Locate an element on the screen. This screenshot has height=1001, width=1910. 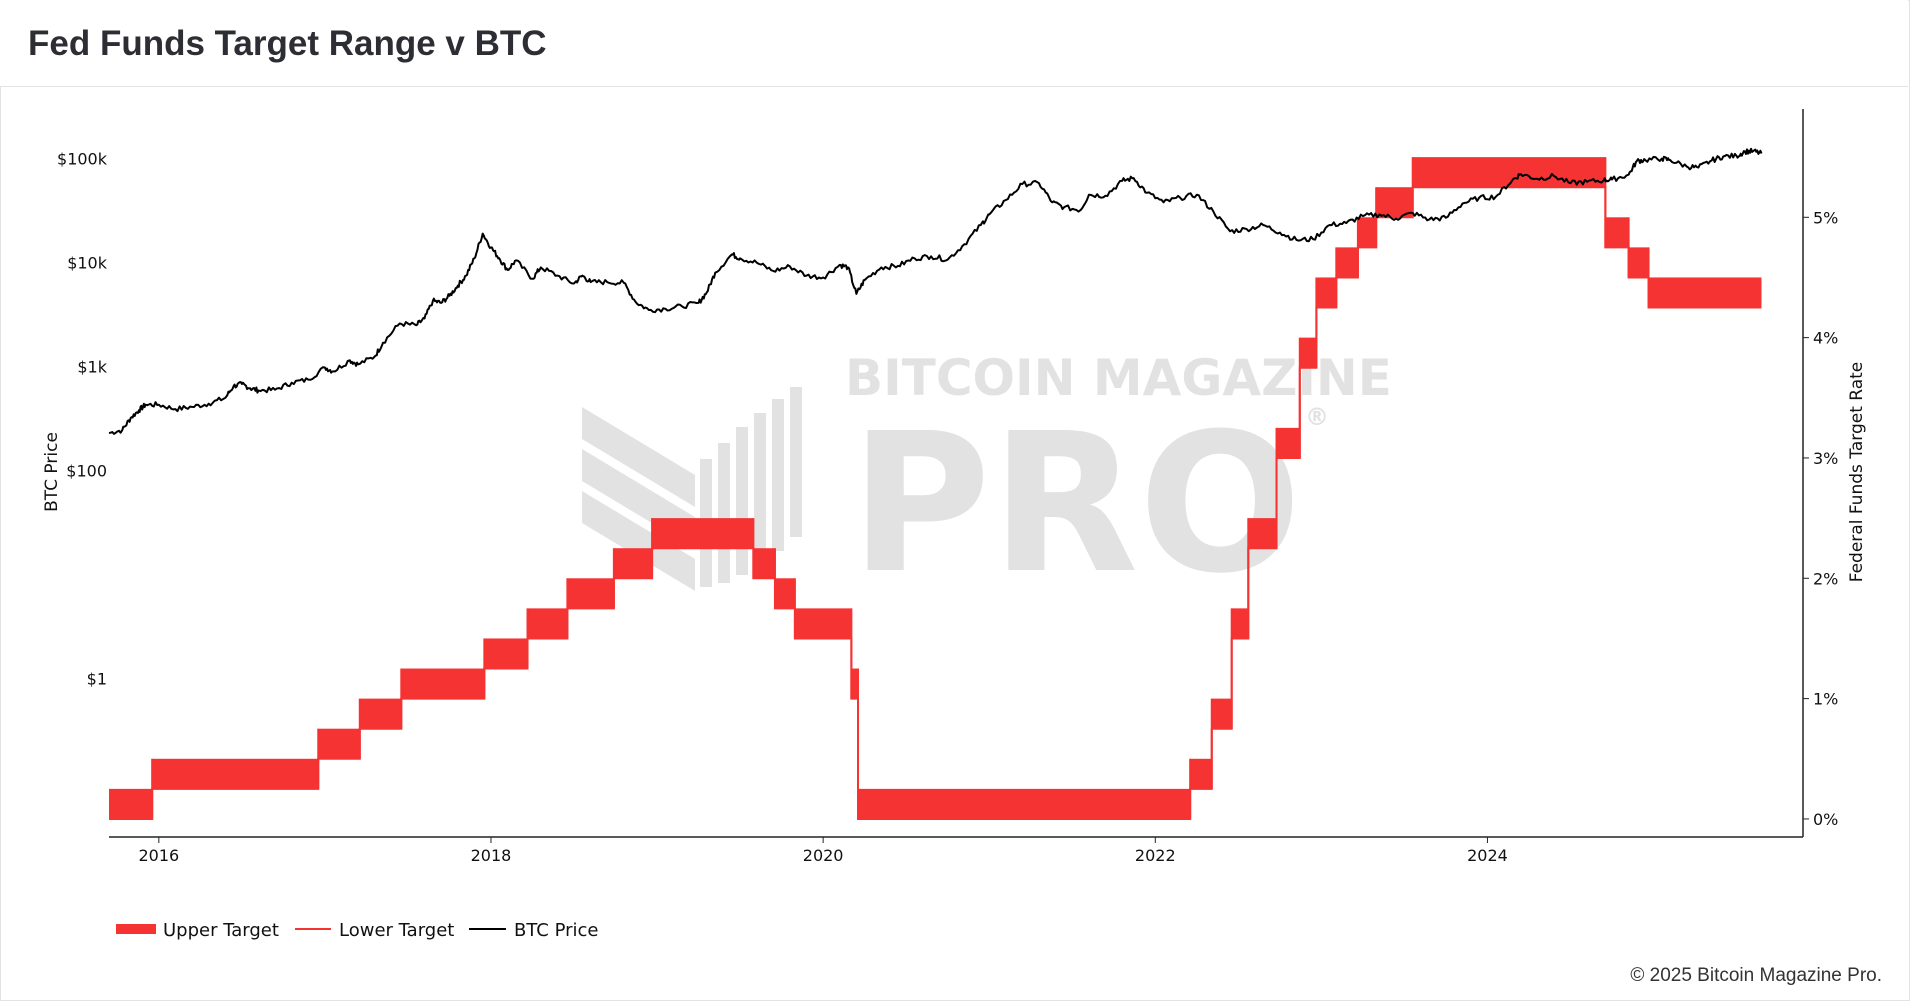
right-tick-label: 2% is located at coordinates (1825, 578).